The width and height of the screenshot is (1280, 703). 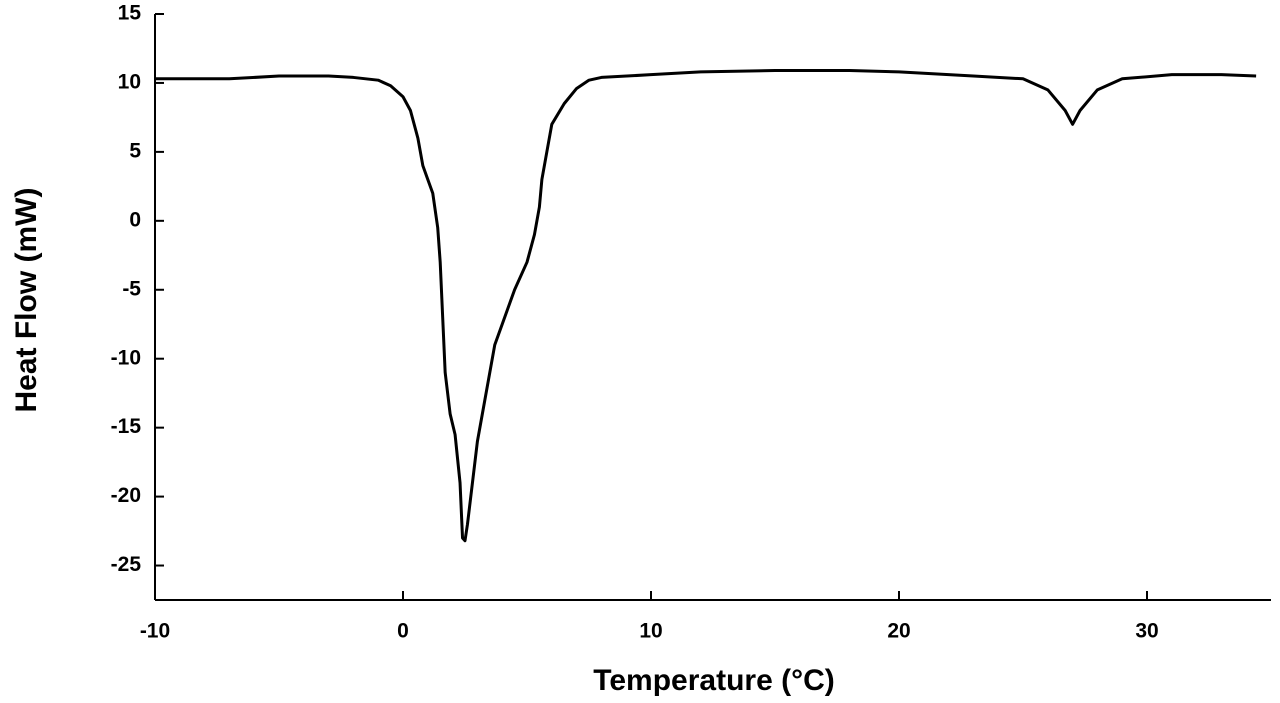 I want to click on y-tick-label: -25, so click(x=126, y=564).